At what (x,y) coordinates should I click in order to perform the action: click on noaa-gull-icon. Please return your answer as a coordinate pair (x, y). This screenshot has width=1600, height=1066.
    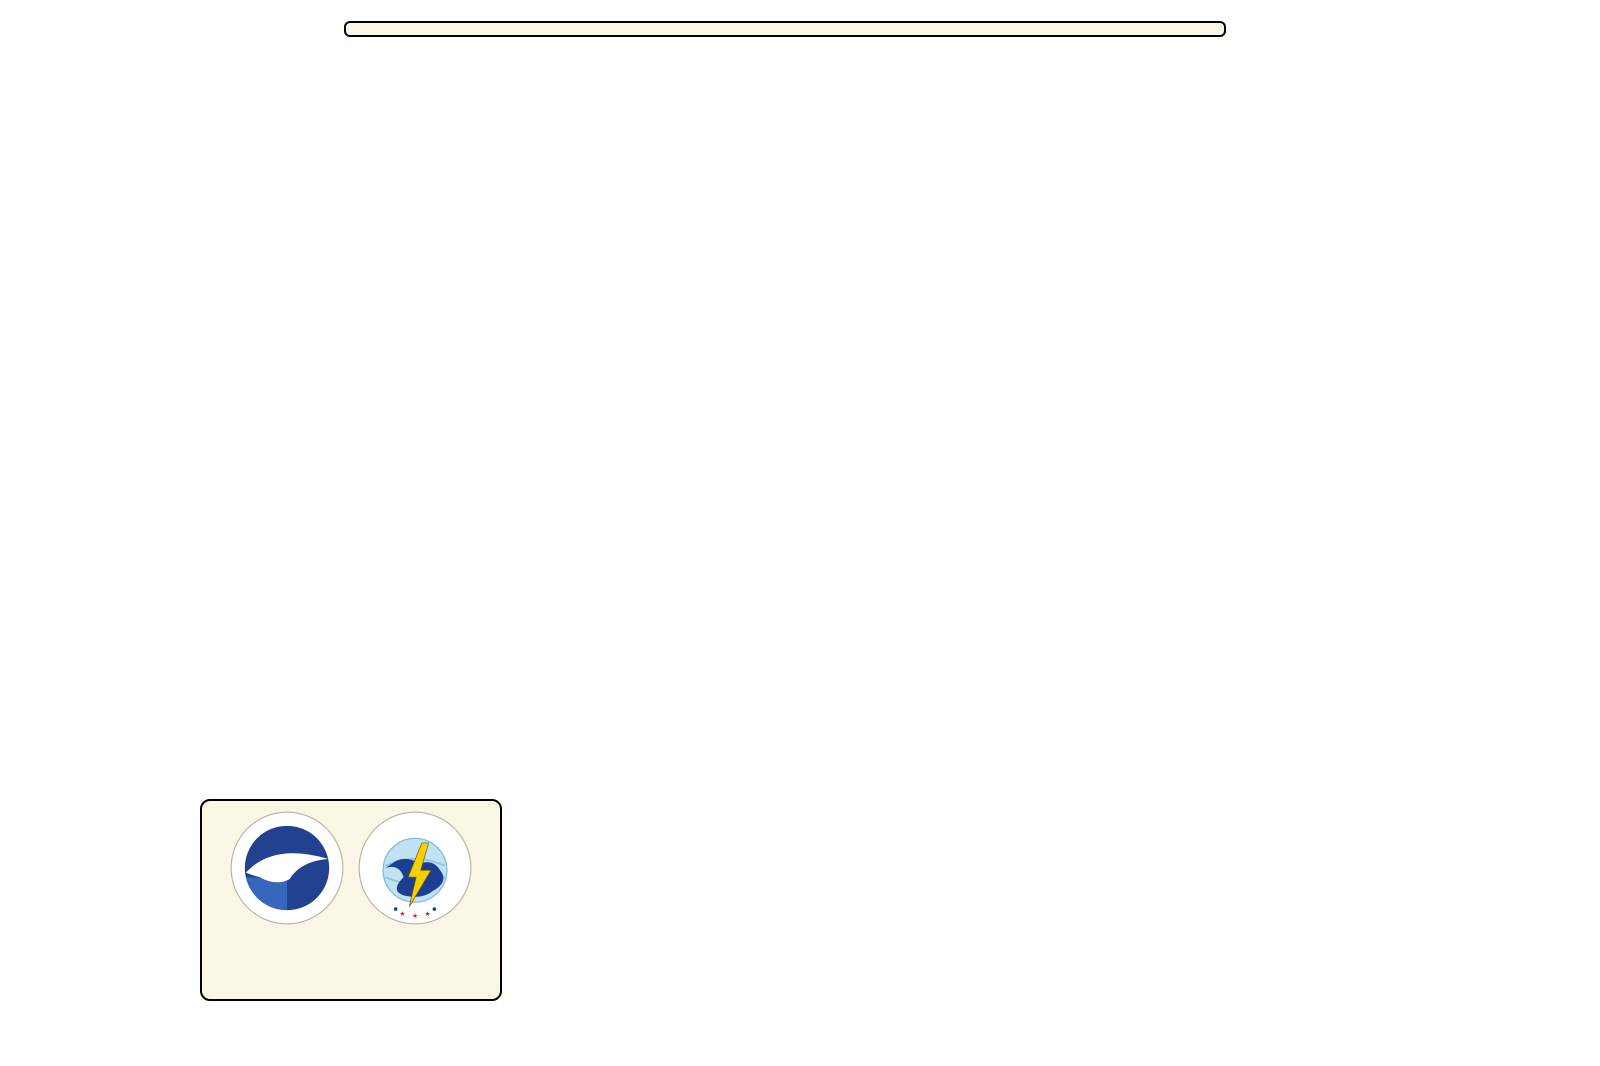
    Looking at the image, I should click on (287, 868).